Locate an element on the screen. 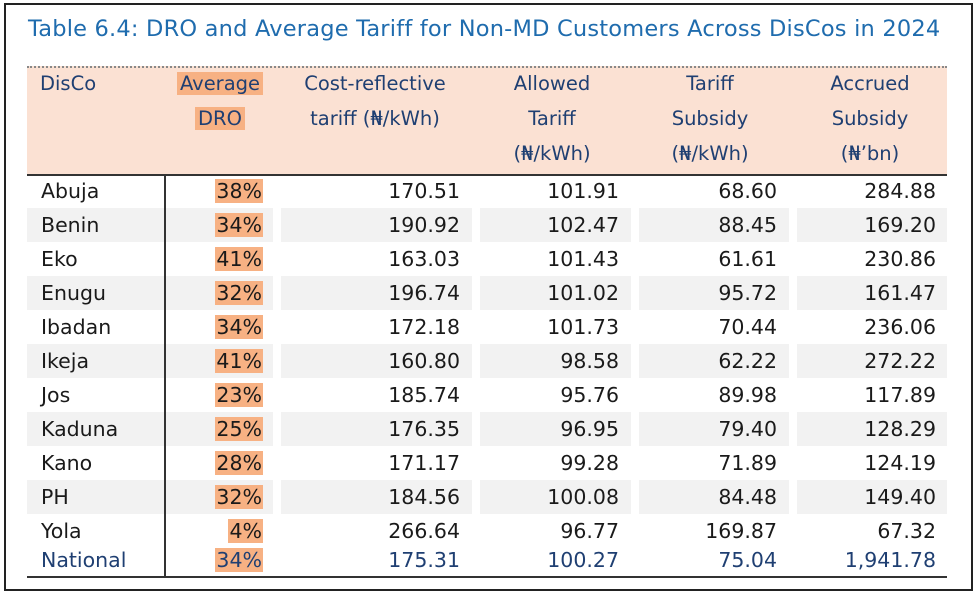 Image resolution: width=979 pixels, height=596 pixels. cell-allowed: 102.47 is located at coordinates (583, 225).